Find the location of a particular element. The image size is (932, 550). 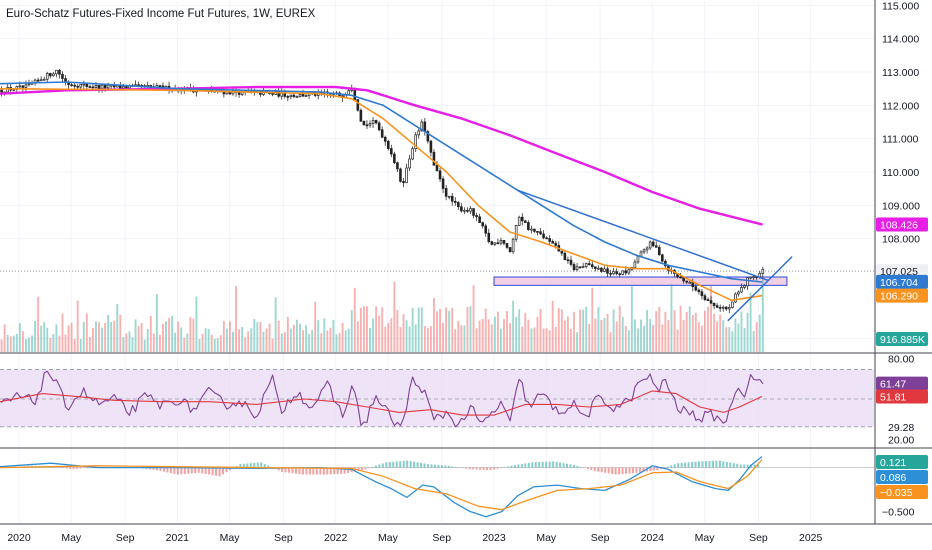

macd-badge: 0.086 is located at coordinates (902, 477).